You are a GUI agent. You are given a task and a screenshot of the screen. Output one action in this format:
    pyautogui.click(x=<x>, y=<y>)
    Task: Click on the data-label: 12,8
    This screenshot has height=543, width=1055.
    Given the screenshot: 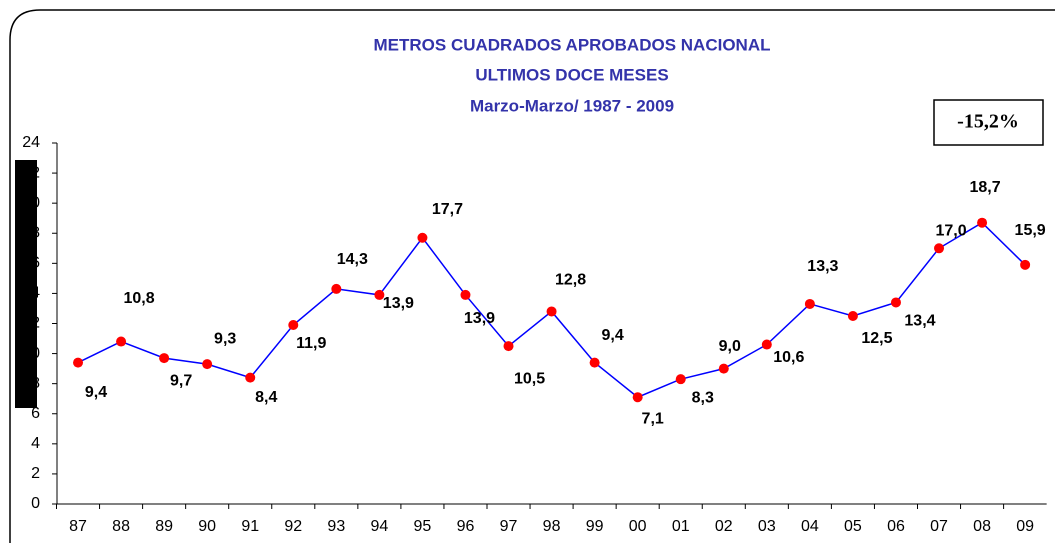 What is the action you would take?
    pyautogui.click(x=570, y=280)
    